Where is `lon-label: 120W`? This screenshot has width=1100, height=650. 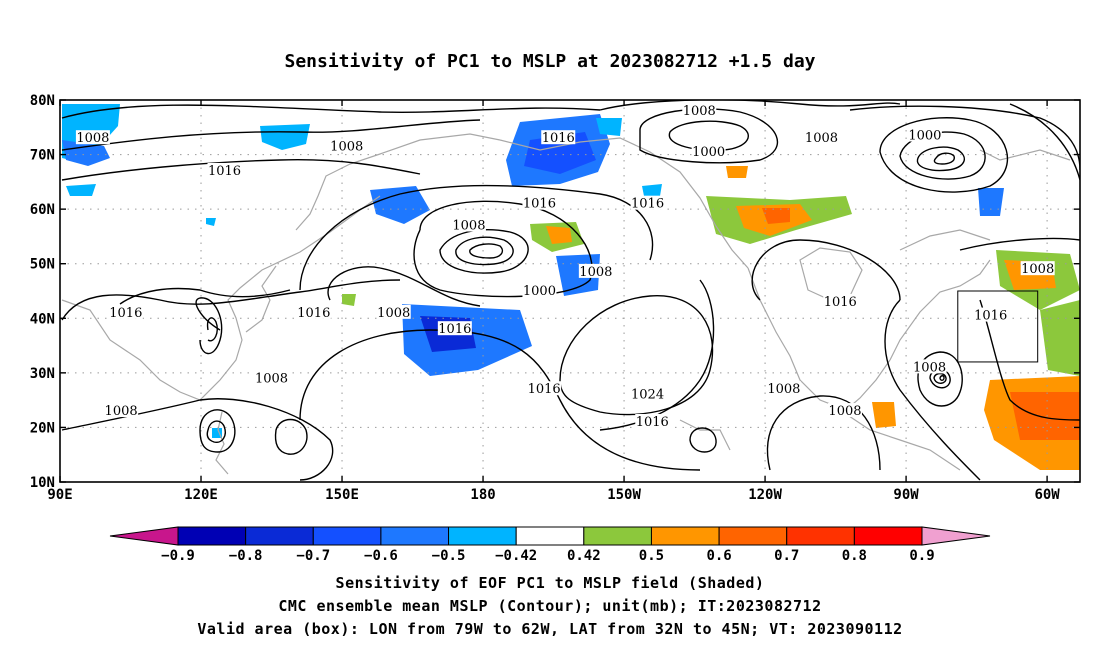 lon-label: 120W is located at coordinates (765, 495).